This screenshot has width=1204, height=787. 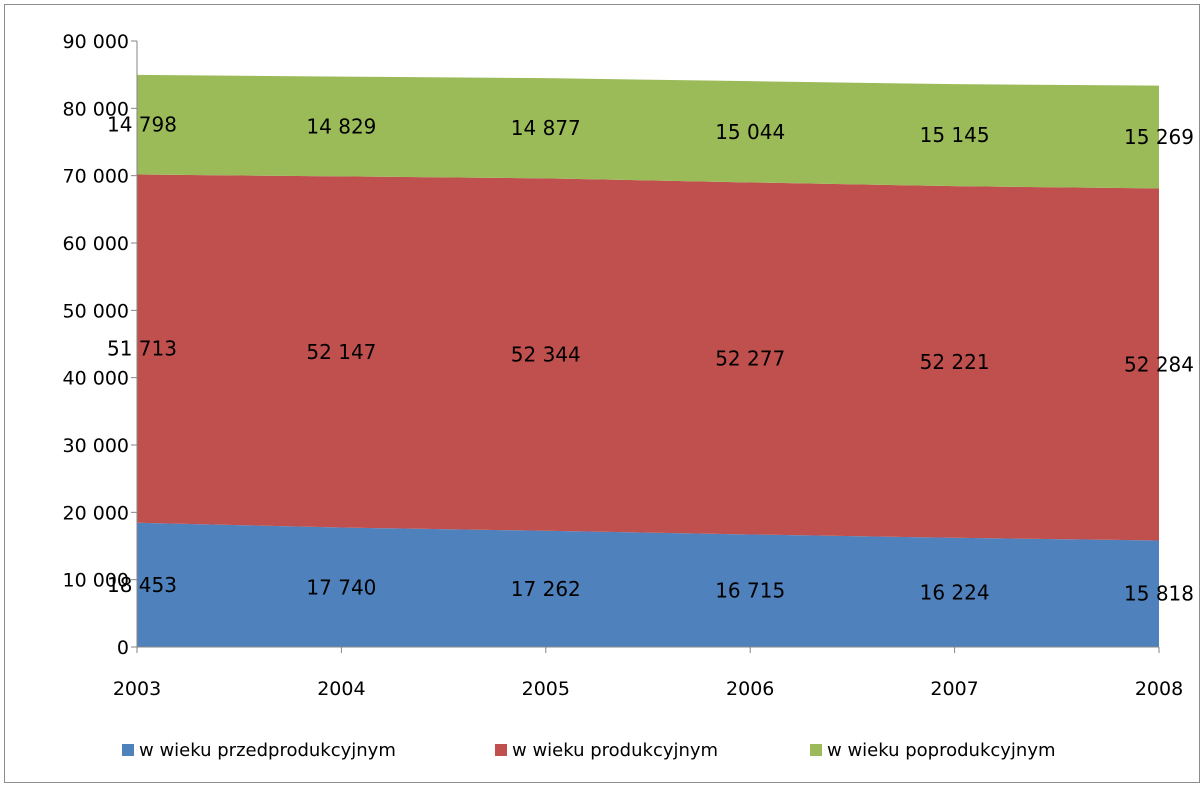 I want to click on data-label: 14 877, so click(x=546, y=128).